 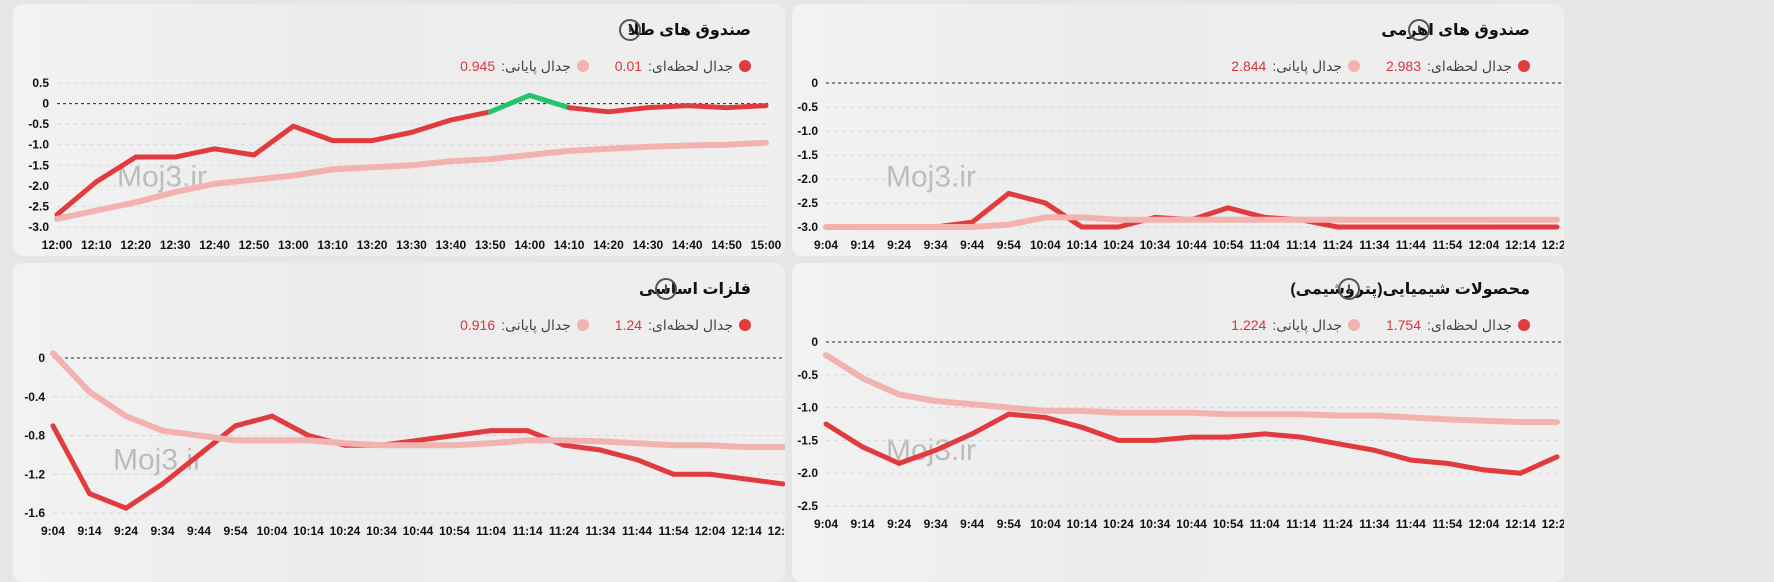 What do you see at coordinates (38, 145) in the screenshot?
I see `y-tick-label: -1.0` at bounding box center [38, 145].